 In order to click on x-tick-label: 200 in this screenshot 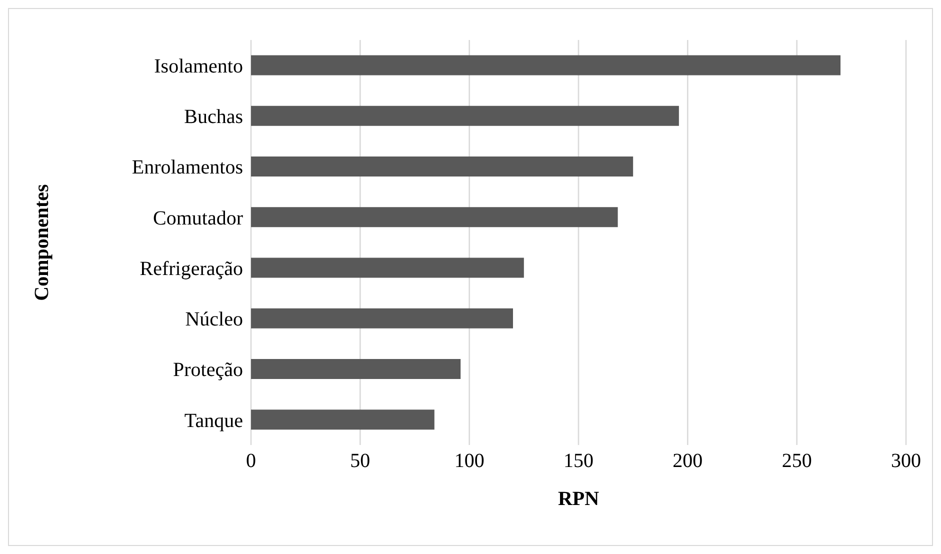, I will do `click(687, 461)`.